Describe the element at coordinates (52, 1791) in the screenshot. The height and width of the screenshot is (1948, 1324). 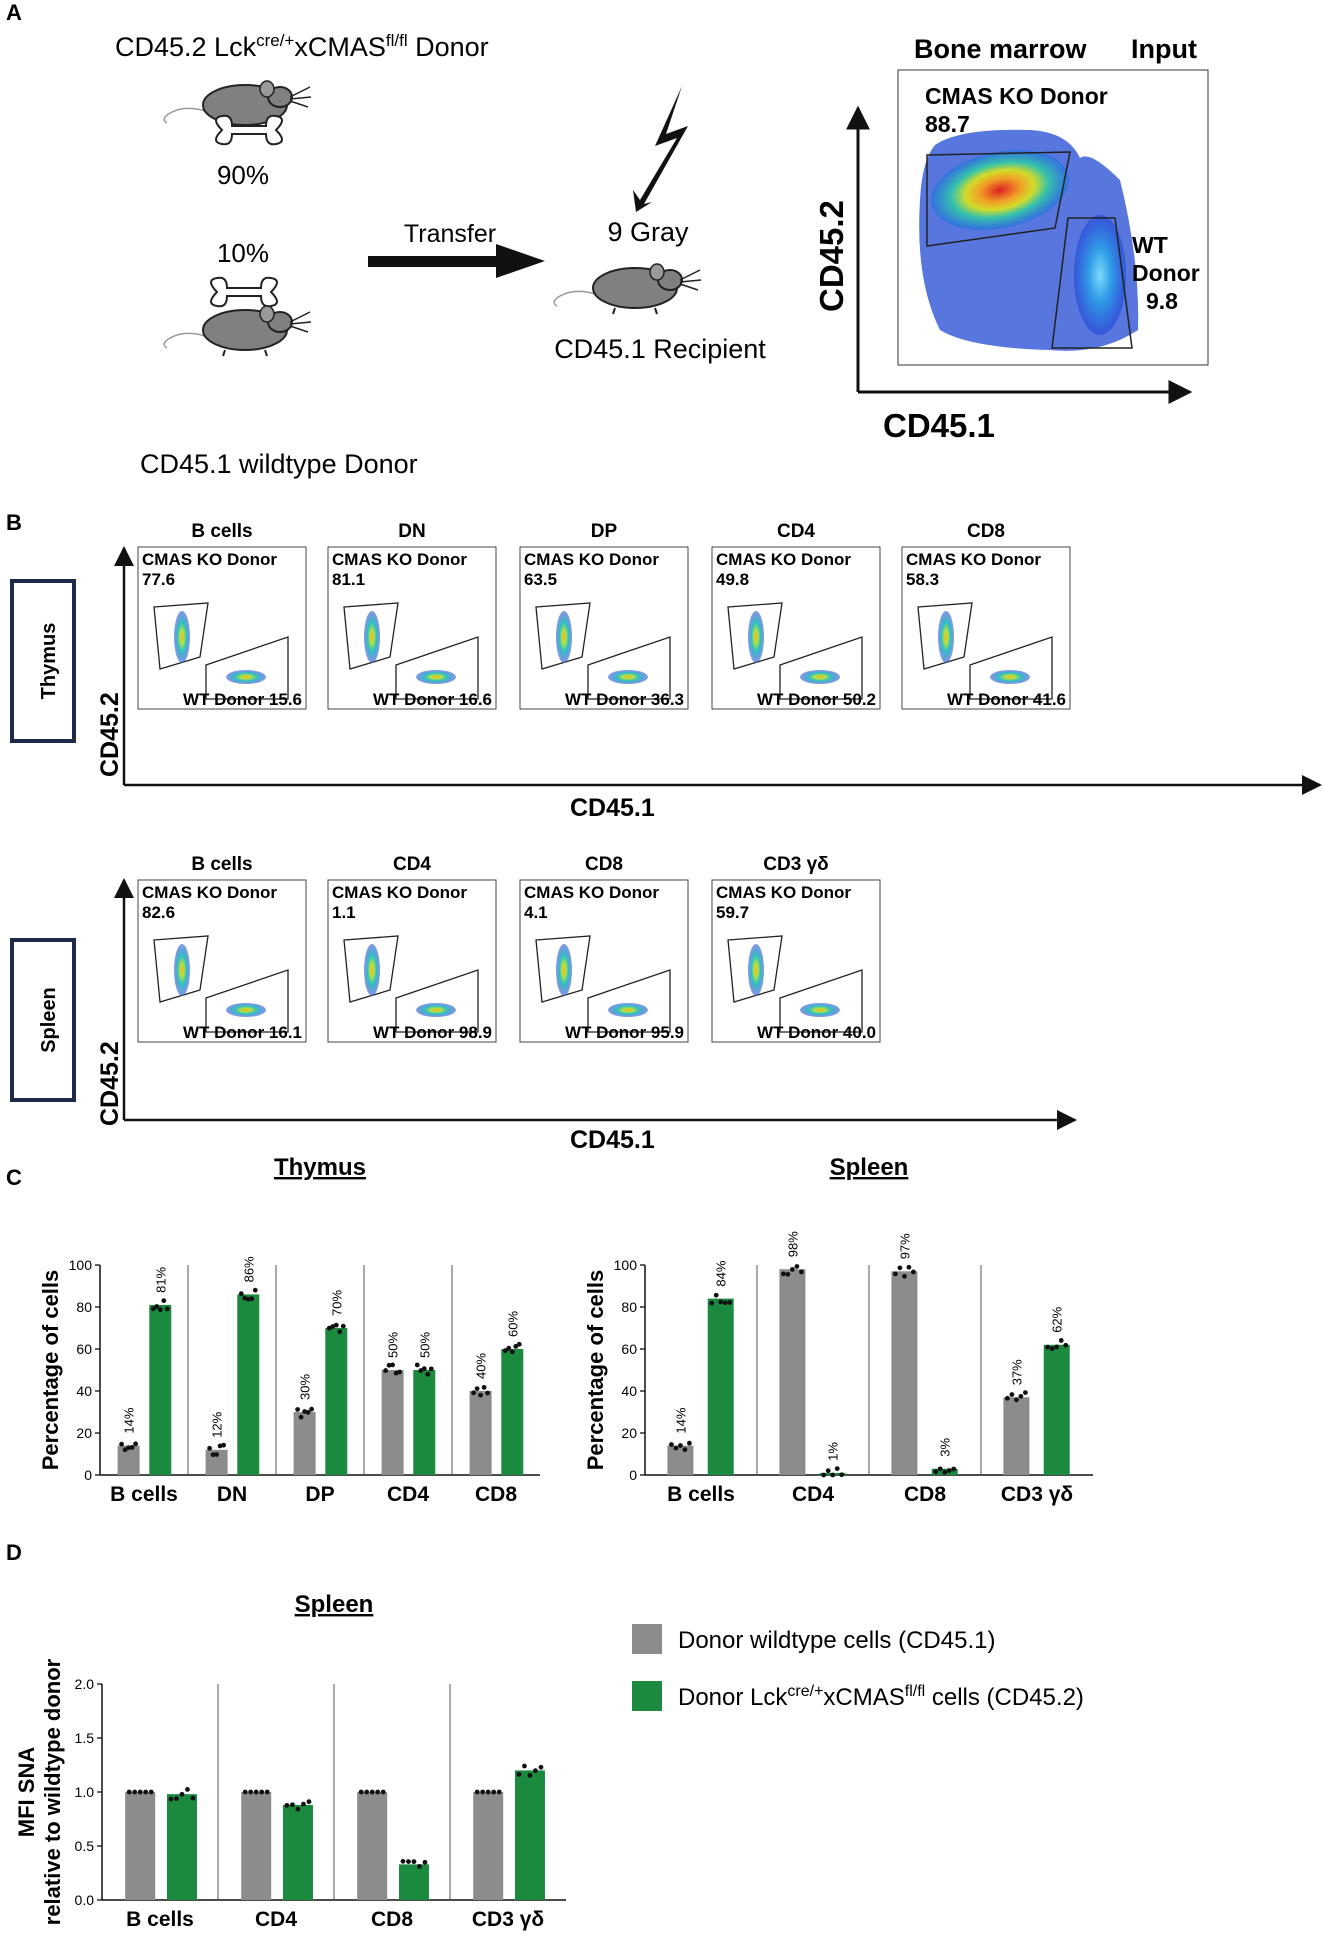
I see `y-axis-label-2: relative to wildtype donor` at that location.